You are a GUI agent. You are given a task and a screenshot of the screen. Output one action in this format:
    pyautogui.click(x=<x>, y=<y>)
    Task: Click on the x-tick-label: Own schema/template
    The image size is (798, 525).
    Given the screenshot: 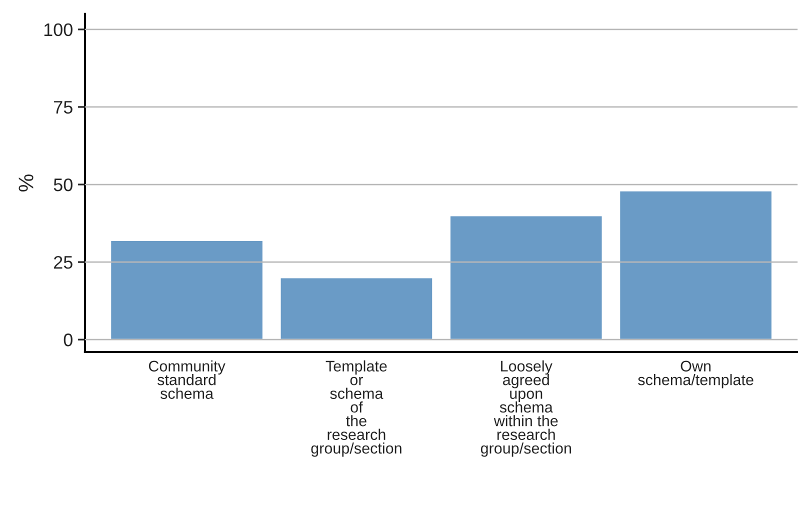 What is the action you would take?
    pyautogui.click(x=696, y=374)
    